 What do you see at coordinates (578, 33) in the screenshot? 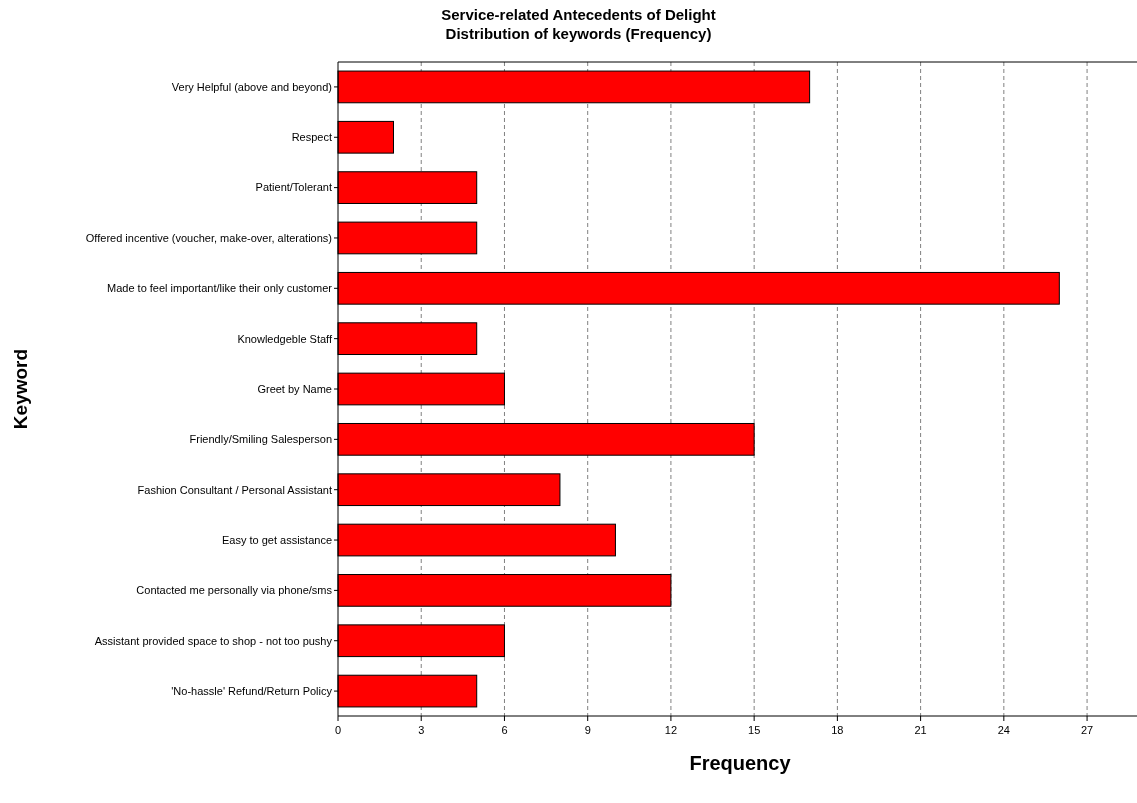
I see `chart-subtitle: Distribution of keywords (Frequency)` at bounding box center [578, 33].